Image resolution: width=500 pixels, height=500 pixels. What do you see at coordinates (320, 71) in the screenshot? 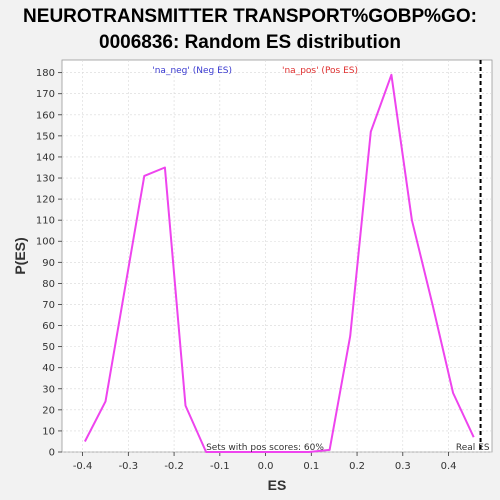
I see `legend-pos: 'na_pos' (Pos ES)` at bounding box center [320, 71].